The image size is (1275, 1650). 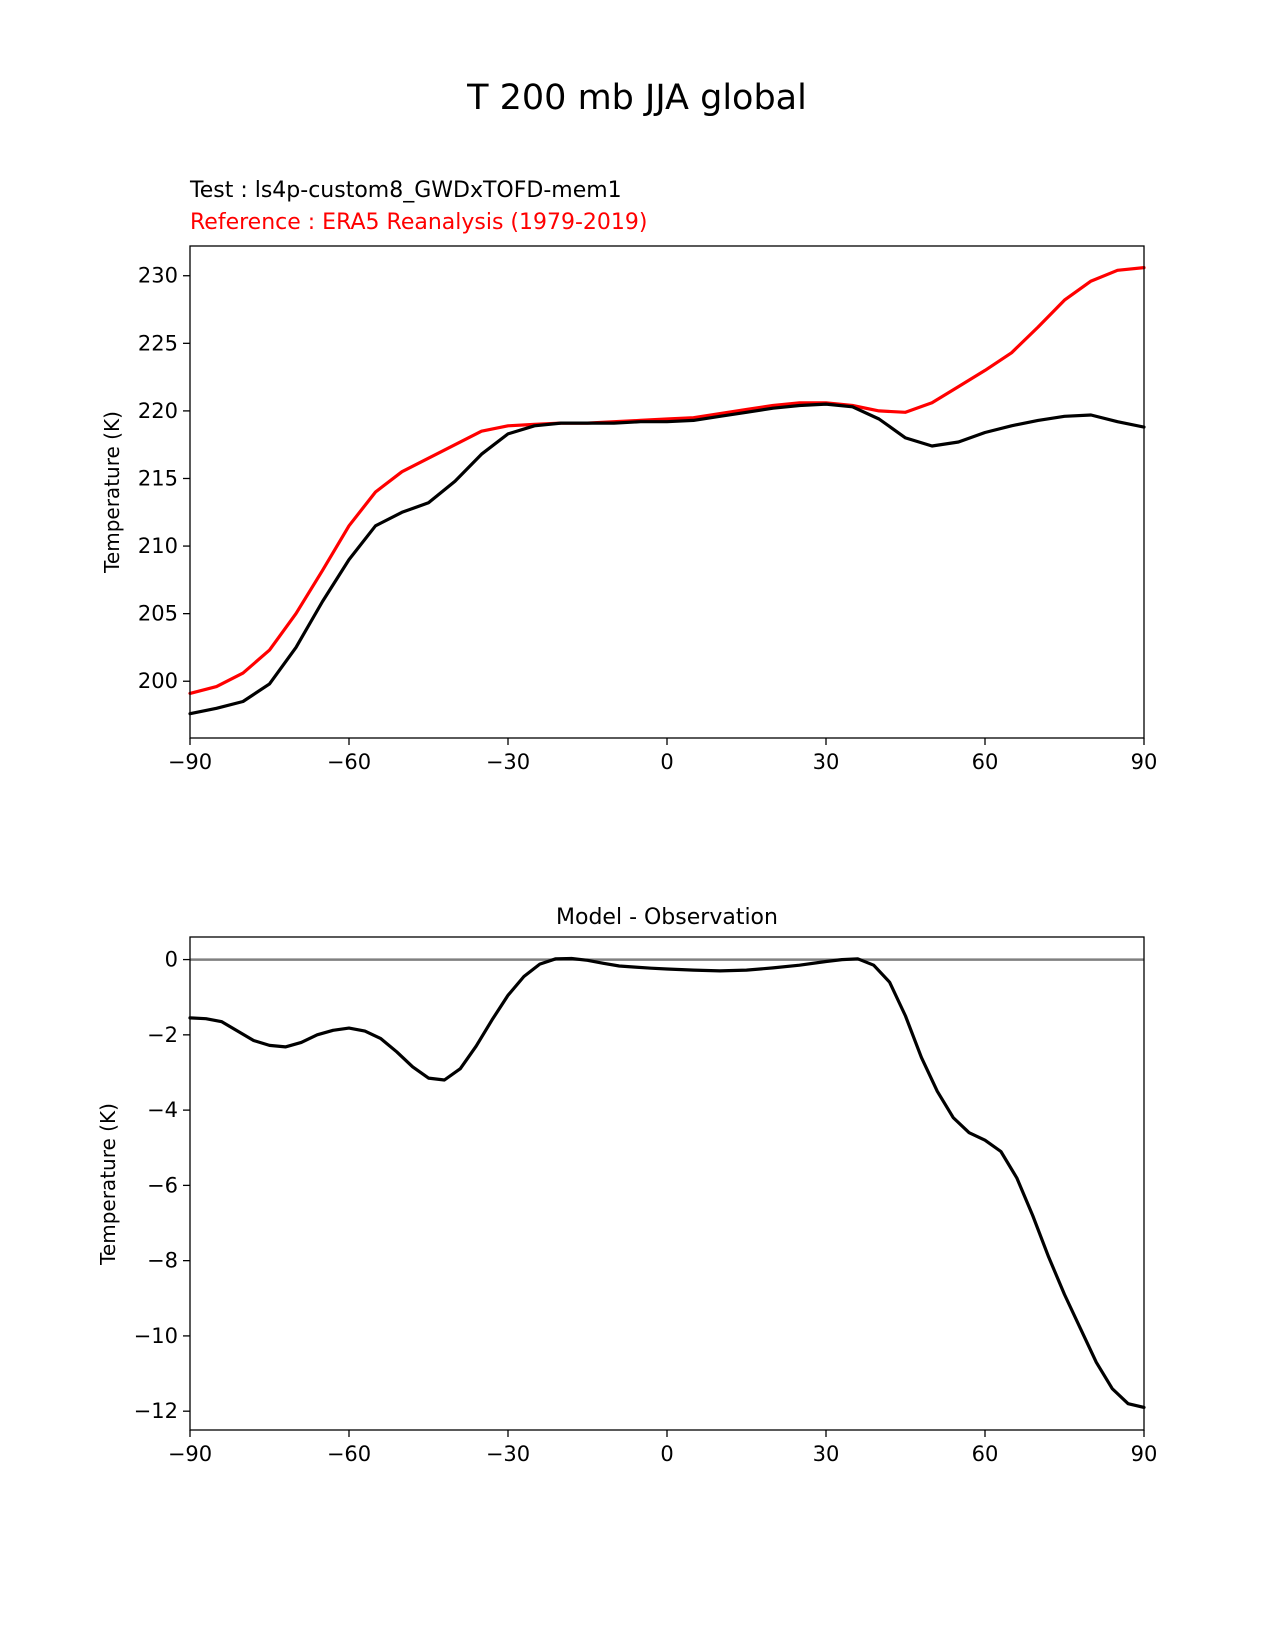 I want to click on top-y-tick-label: 215, so click(x=158, y=478).